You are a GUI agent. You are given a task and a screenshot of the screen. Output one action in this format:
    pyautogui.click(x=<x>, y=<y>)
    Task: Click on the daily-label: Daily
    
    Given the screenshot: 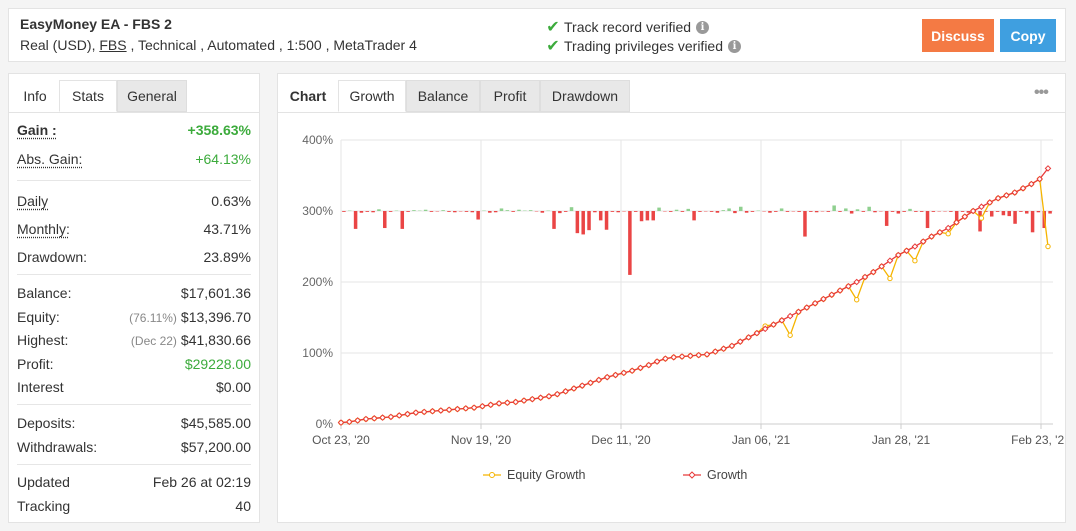 What is the action you would take?
    pyautogui.click(x=33, y=201)
    